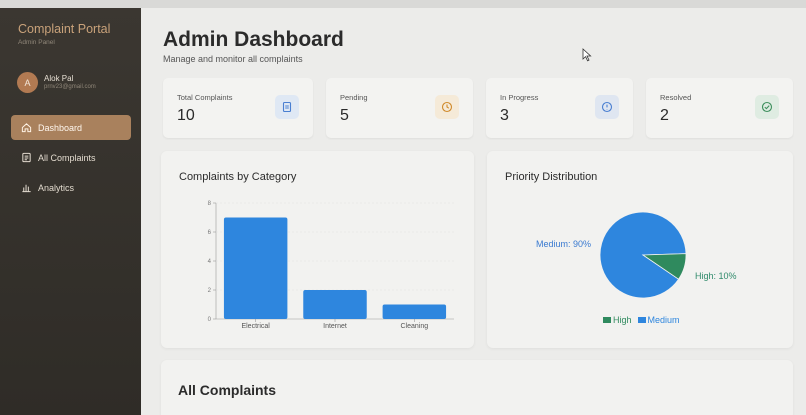 This screenshot has height=415, width=806. Describe the element at coordinates (335, 304) in the screenshot. I see `bar-internet` at that location.